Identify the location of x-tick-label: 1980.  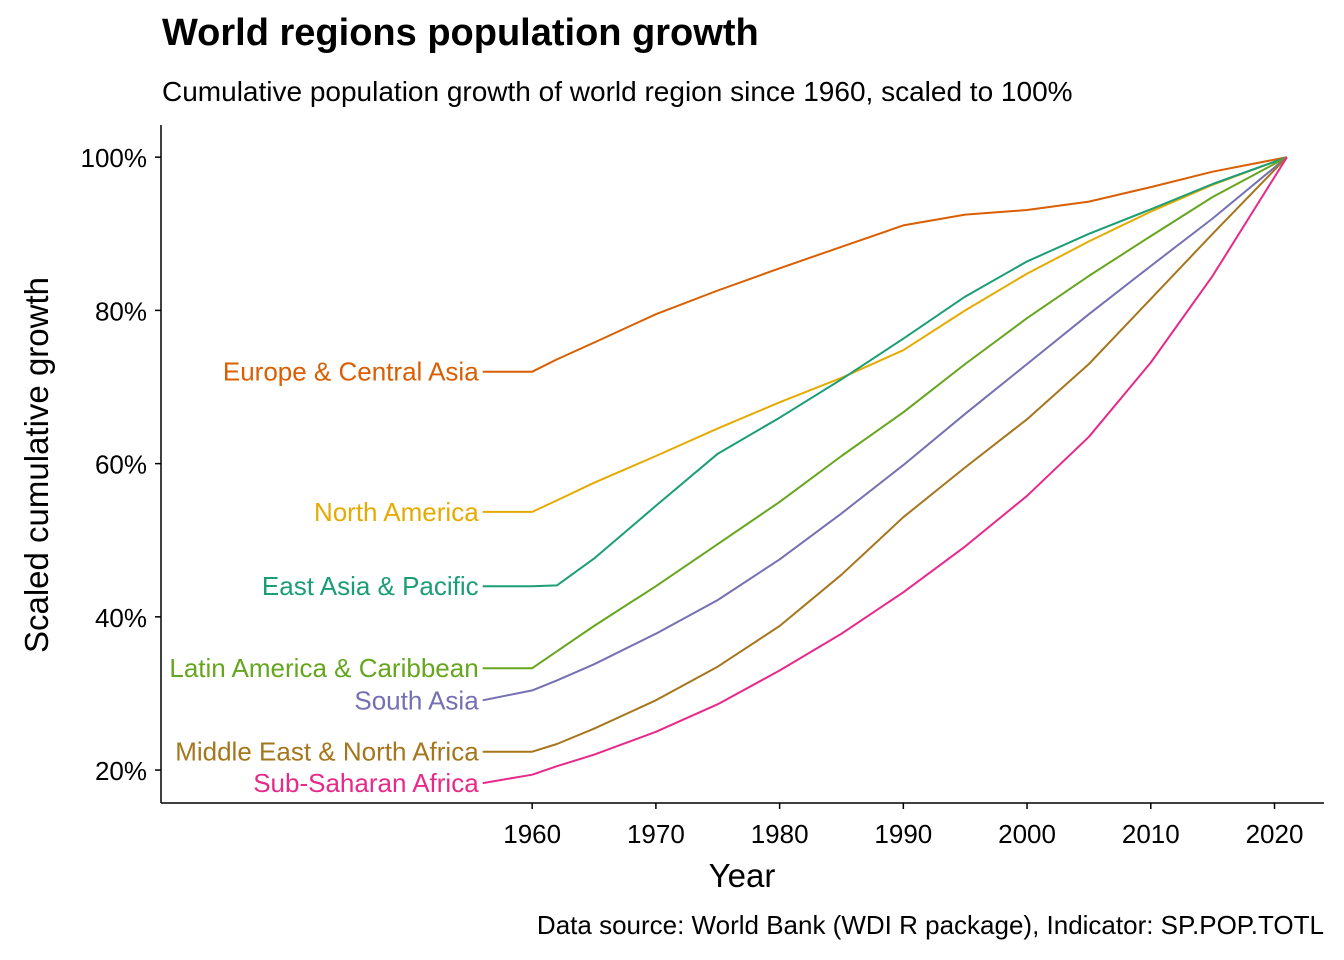
(780, 834).